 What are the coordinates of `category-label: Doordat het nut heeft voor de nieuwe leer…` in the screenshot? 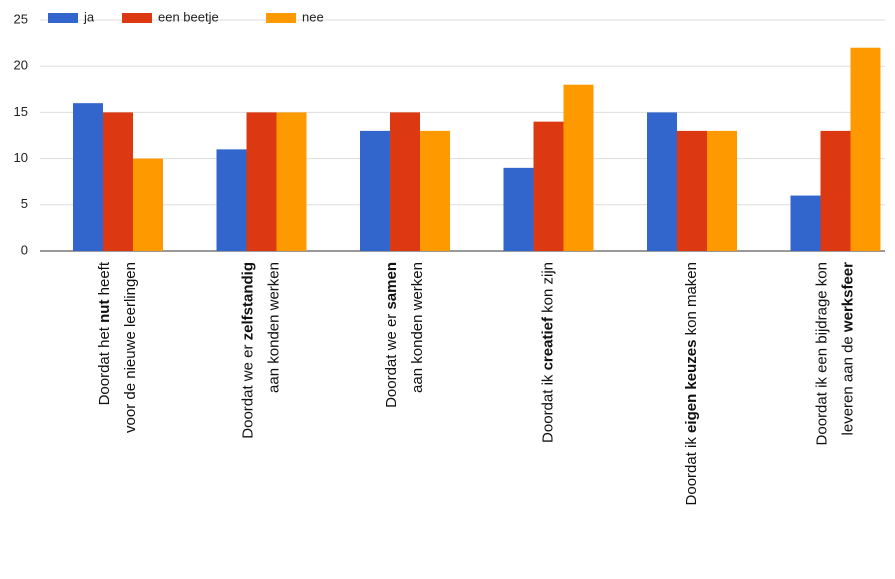 It's located at (117, 347).